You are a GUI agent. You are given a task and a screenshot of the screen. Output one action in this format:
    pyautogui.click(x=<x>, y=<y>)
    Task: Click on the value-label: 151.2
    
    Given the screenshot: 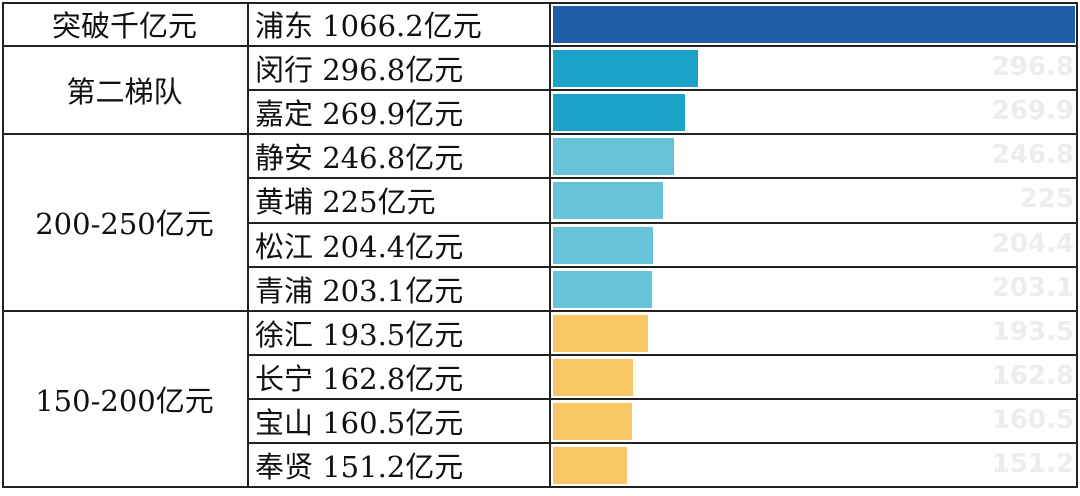 What is the action you would take?
    pyautogui.click(x=1032, y=464)
    